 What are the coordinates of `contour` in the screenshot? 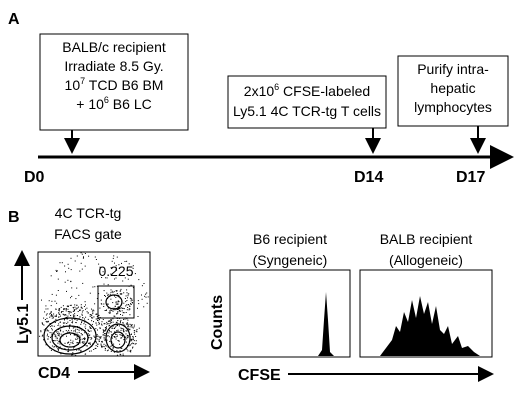 It's located at (70, 338).